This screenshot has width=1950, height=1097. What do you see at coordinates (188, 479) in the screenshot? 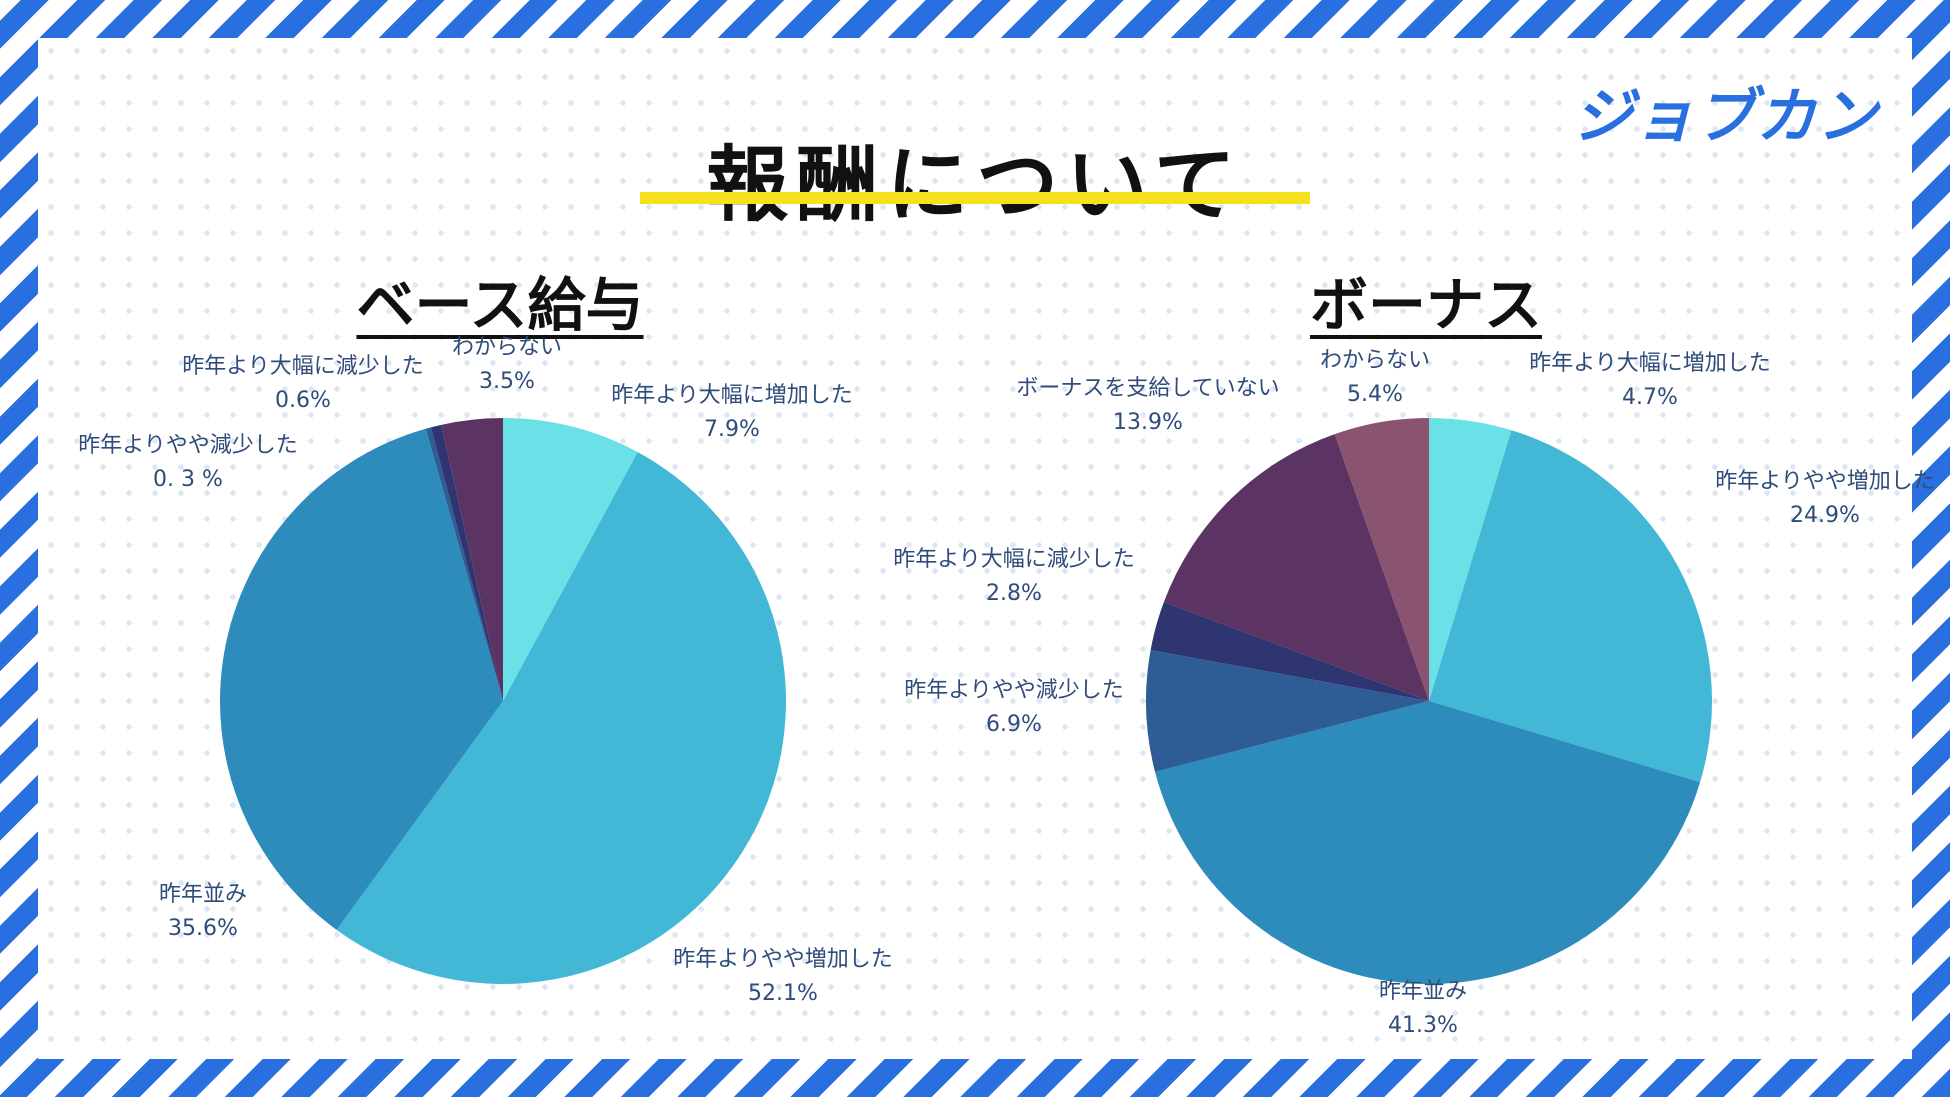
I see `slice-value-label: 0. 3 %` at bounding box center [188, 479].